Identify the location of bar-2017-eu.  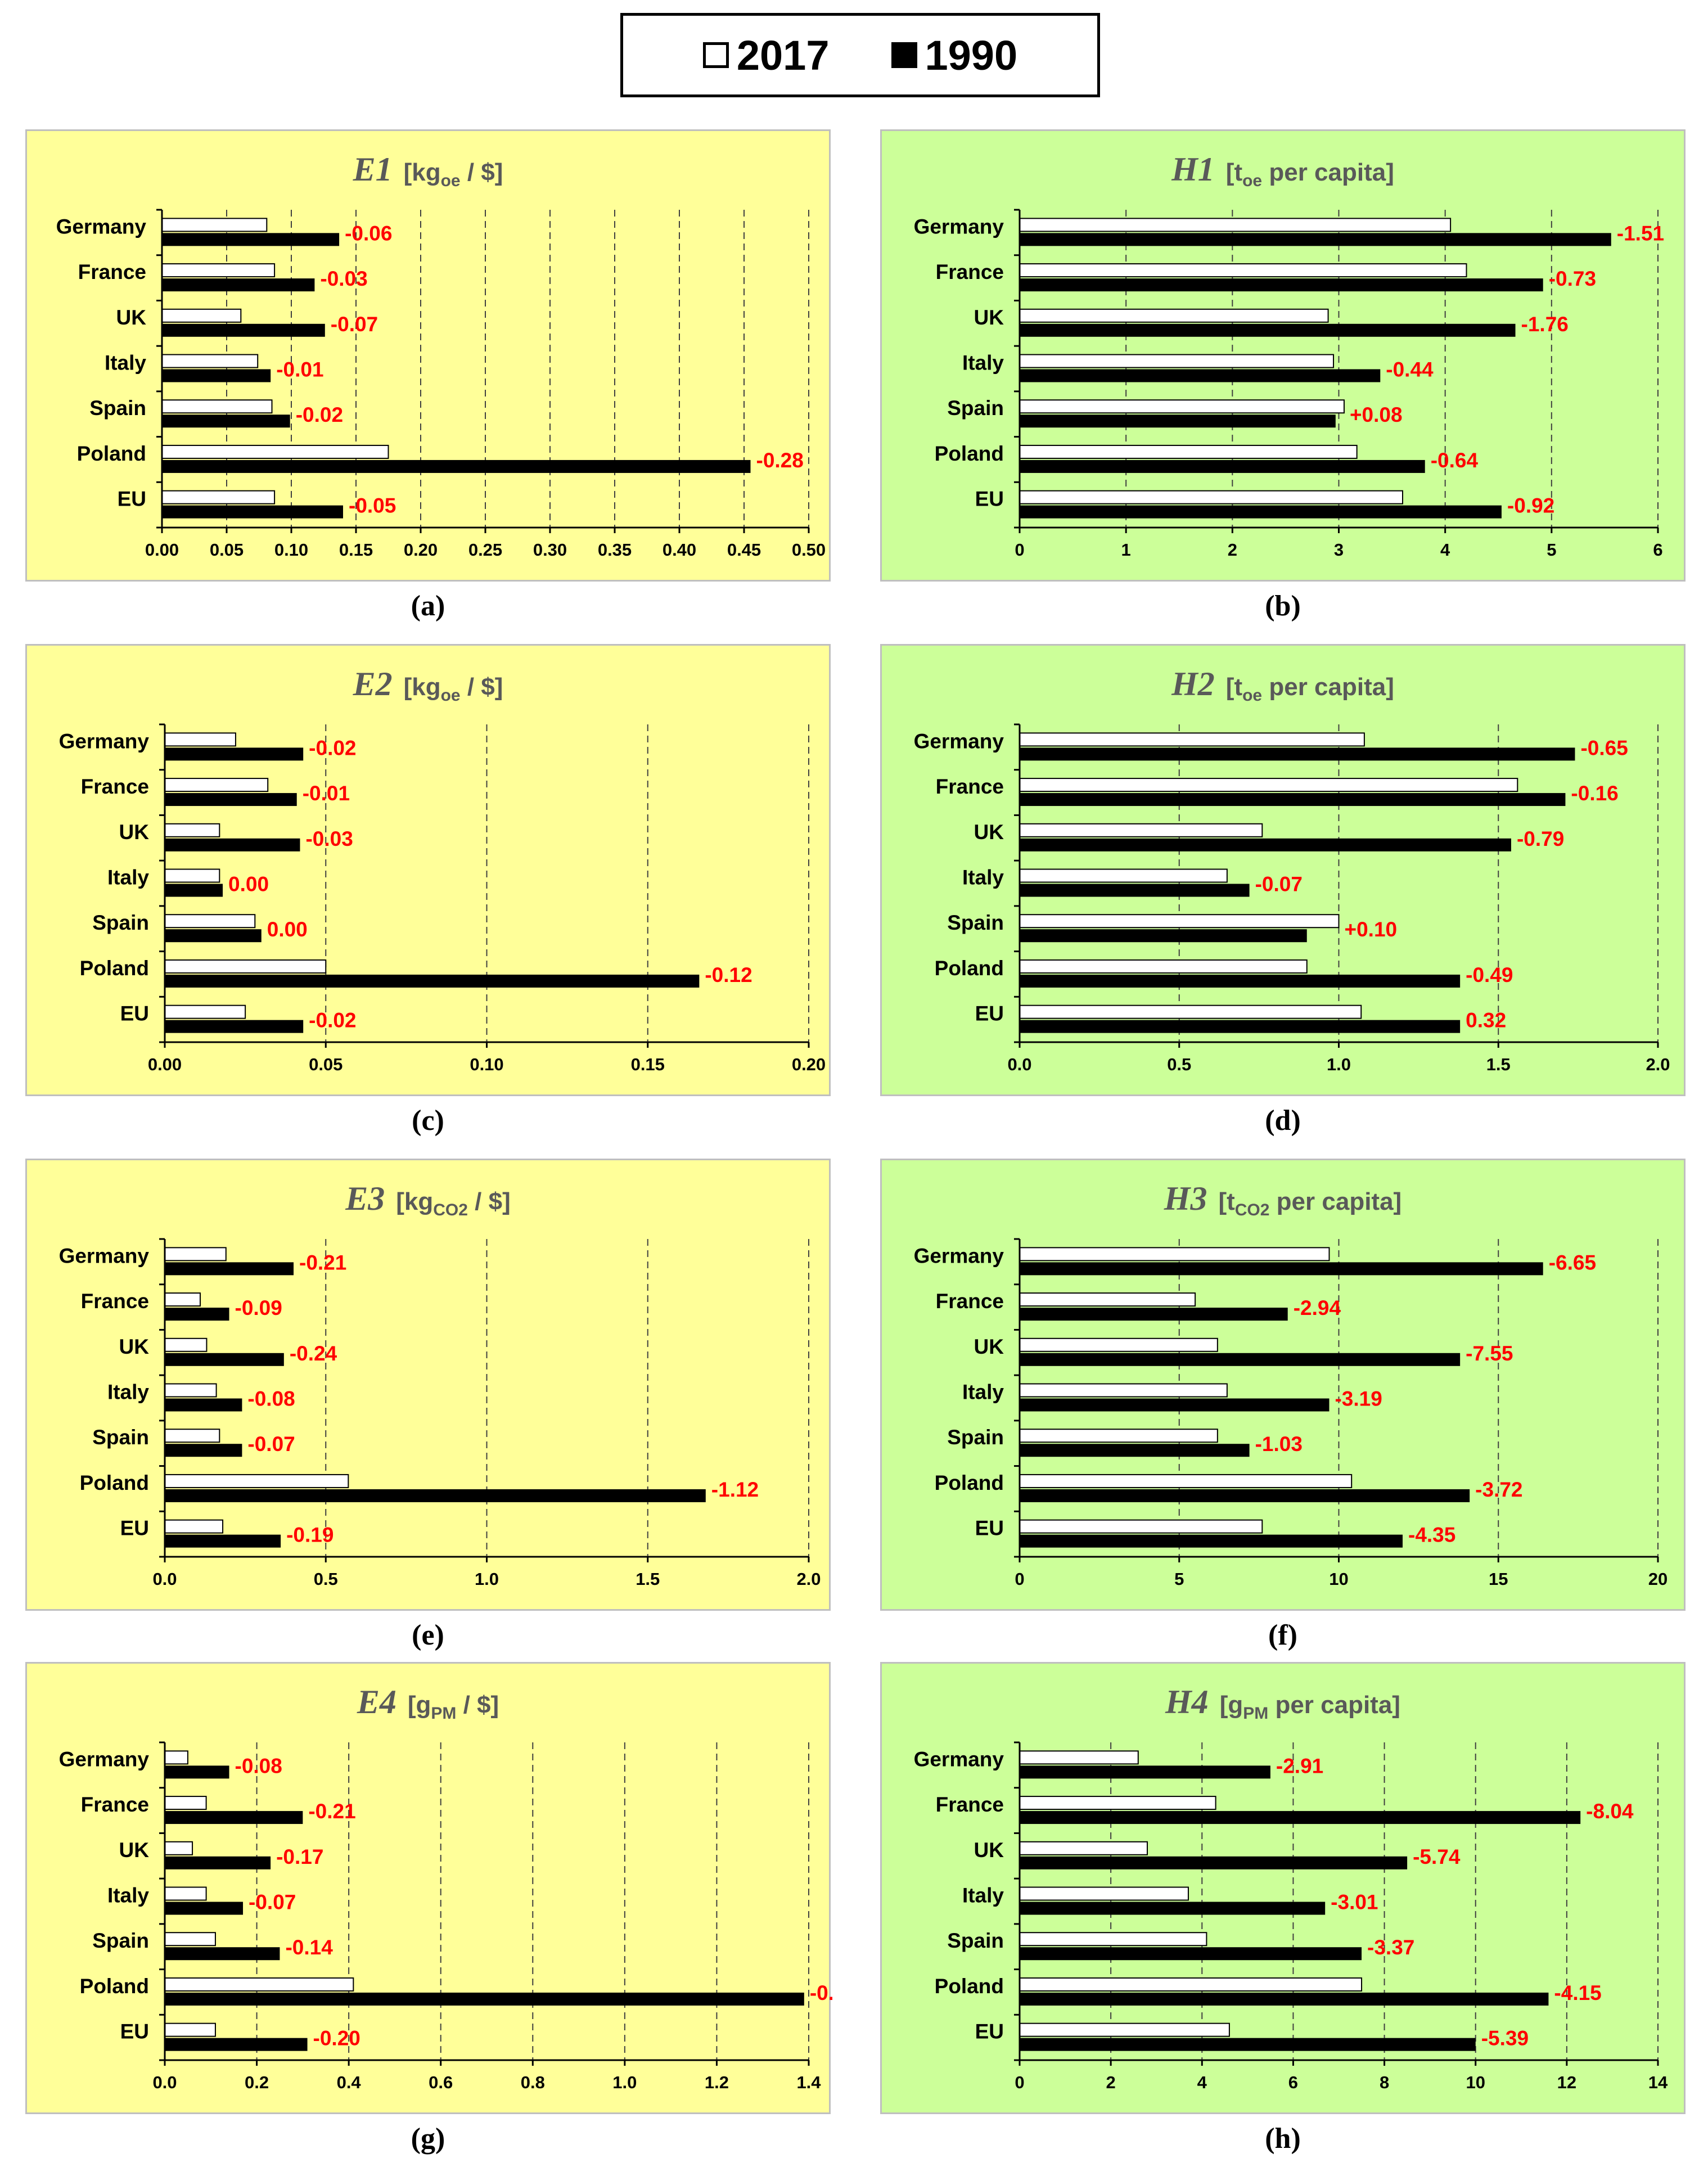
(1124, 2029).